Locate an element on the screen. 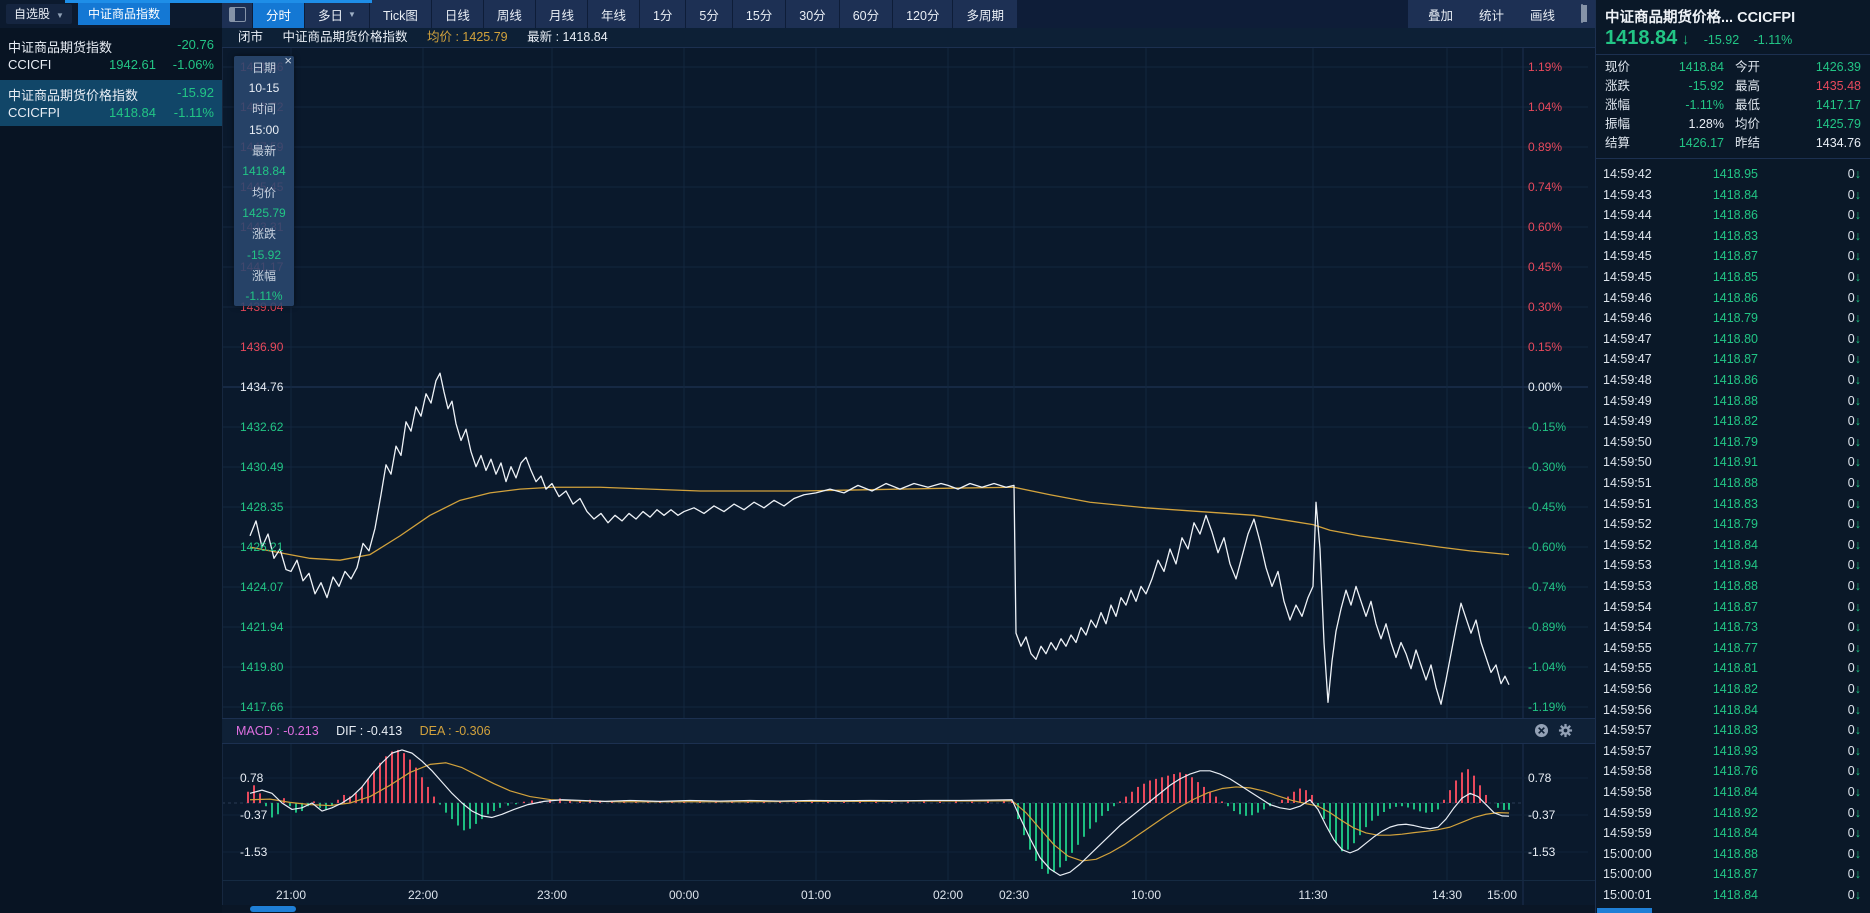 The image size is (1870, 913). tick-row: 14:59:54 1418.73 0↓ is located at coordinates (1733, 627).